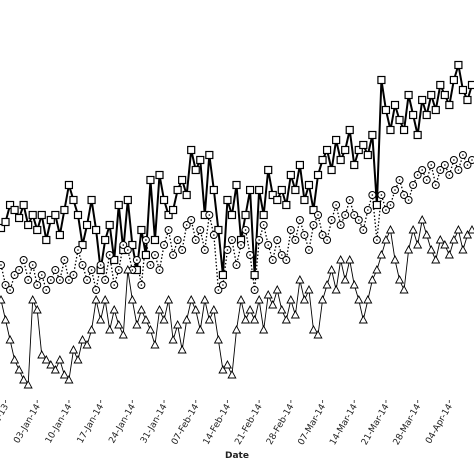 The height and width of the screenshot is (474, 474). What do you see at coordinates (59, 423) in the screenshot?
I see `x-tick-label: 10-Jan-14` at bounding box center [59, 423].